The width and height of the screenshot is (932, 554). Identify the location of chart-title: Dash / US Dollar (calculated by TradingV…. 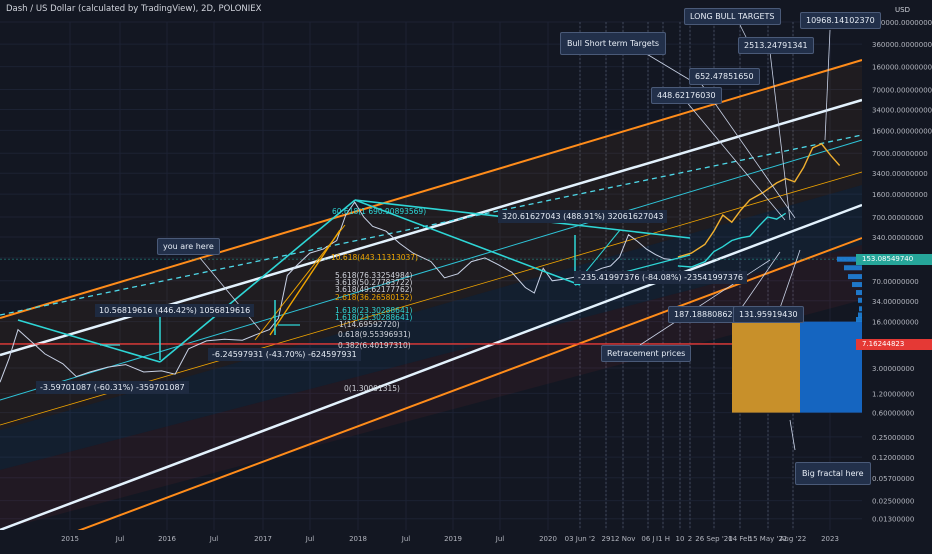
(134, 9).